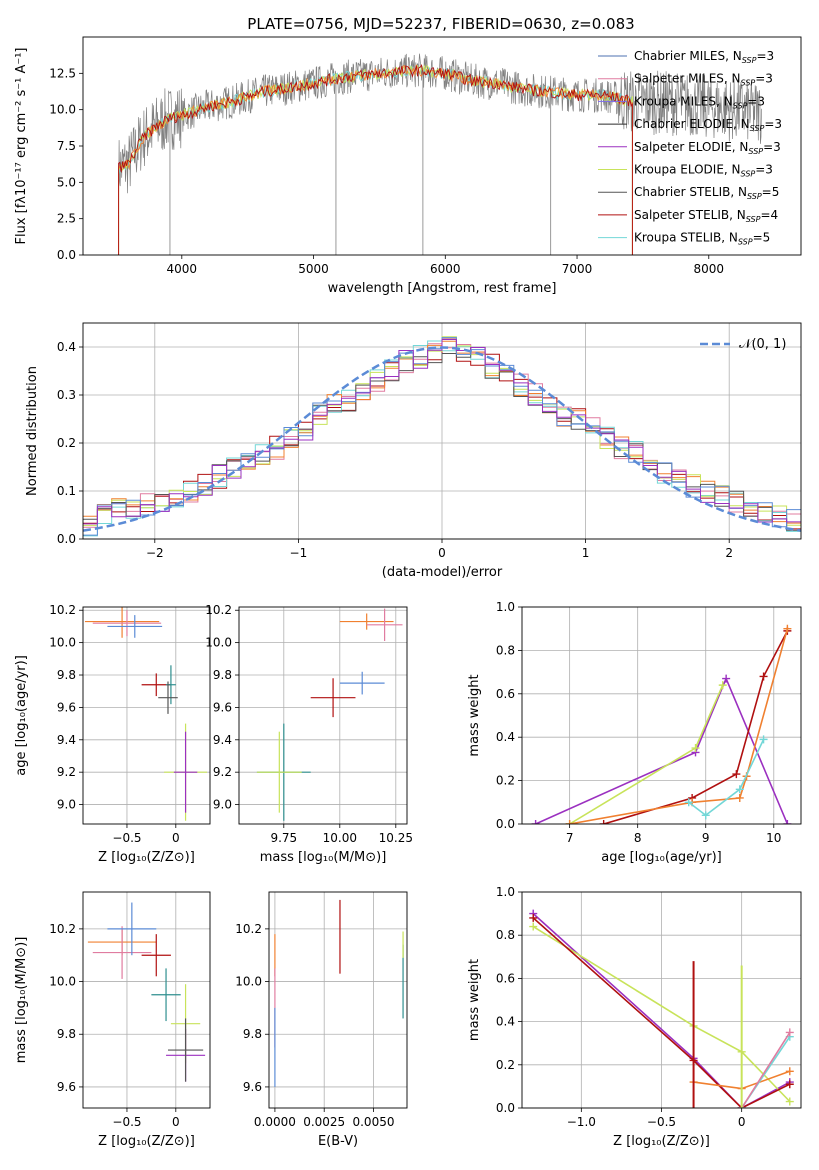 This screenshot has width=819, height=1170. What do you see at coordinates (66, 491) in the screenshot?
I see `y-tick-label: 0.1` at bounding box center [66, 491].